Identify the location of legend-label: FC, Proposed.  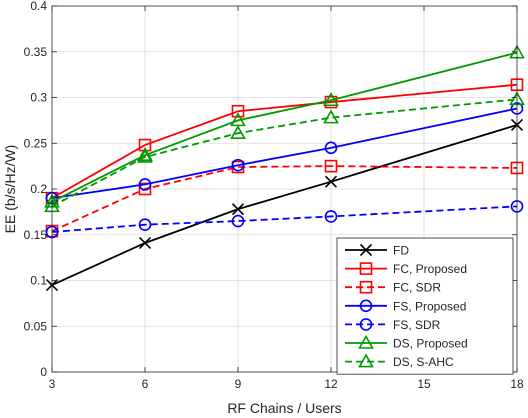
(430, 269).